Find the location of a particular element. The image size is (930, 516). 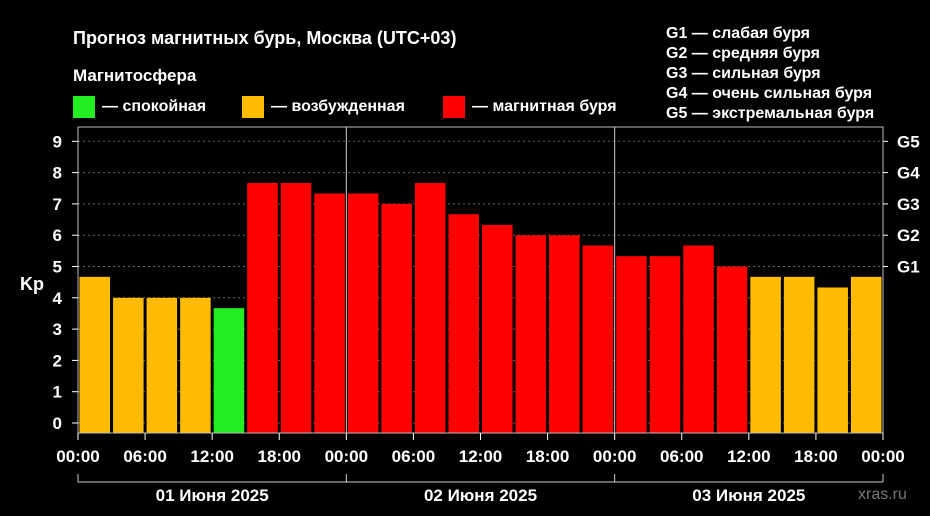

g-legend-g1: G1 — слабая буря is located at coordinates (738, 33).